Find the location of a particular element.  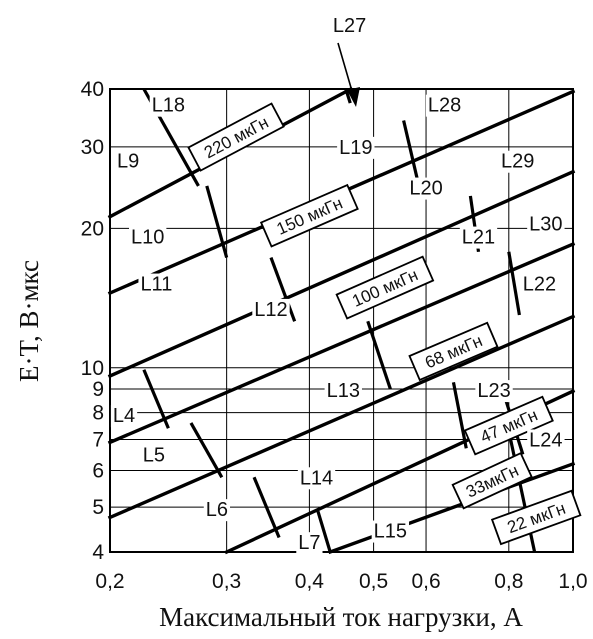

zone-label-bg-l14 is located at coordinates (316, 478).